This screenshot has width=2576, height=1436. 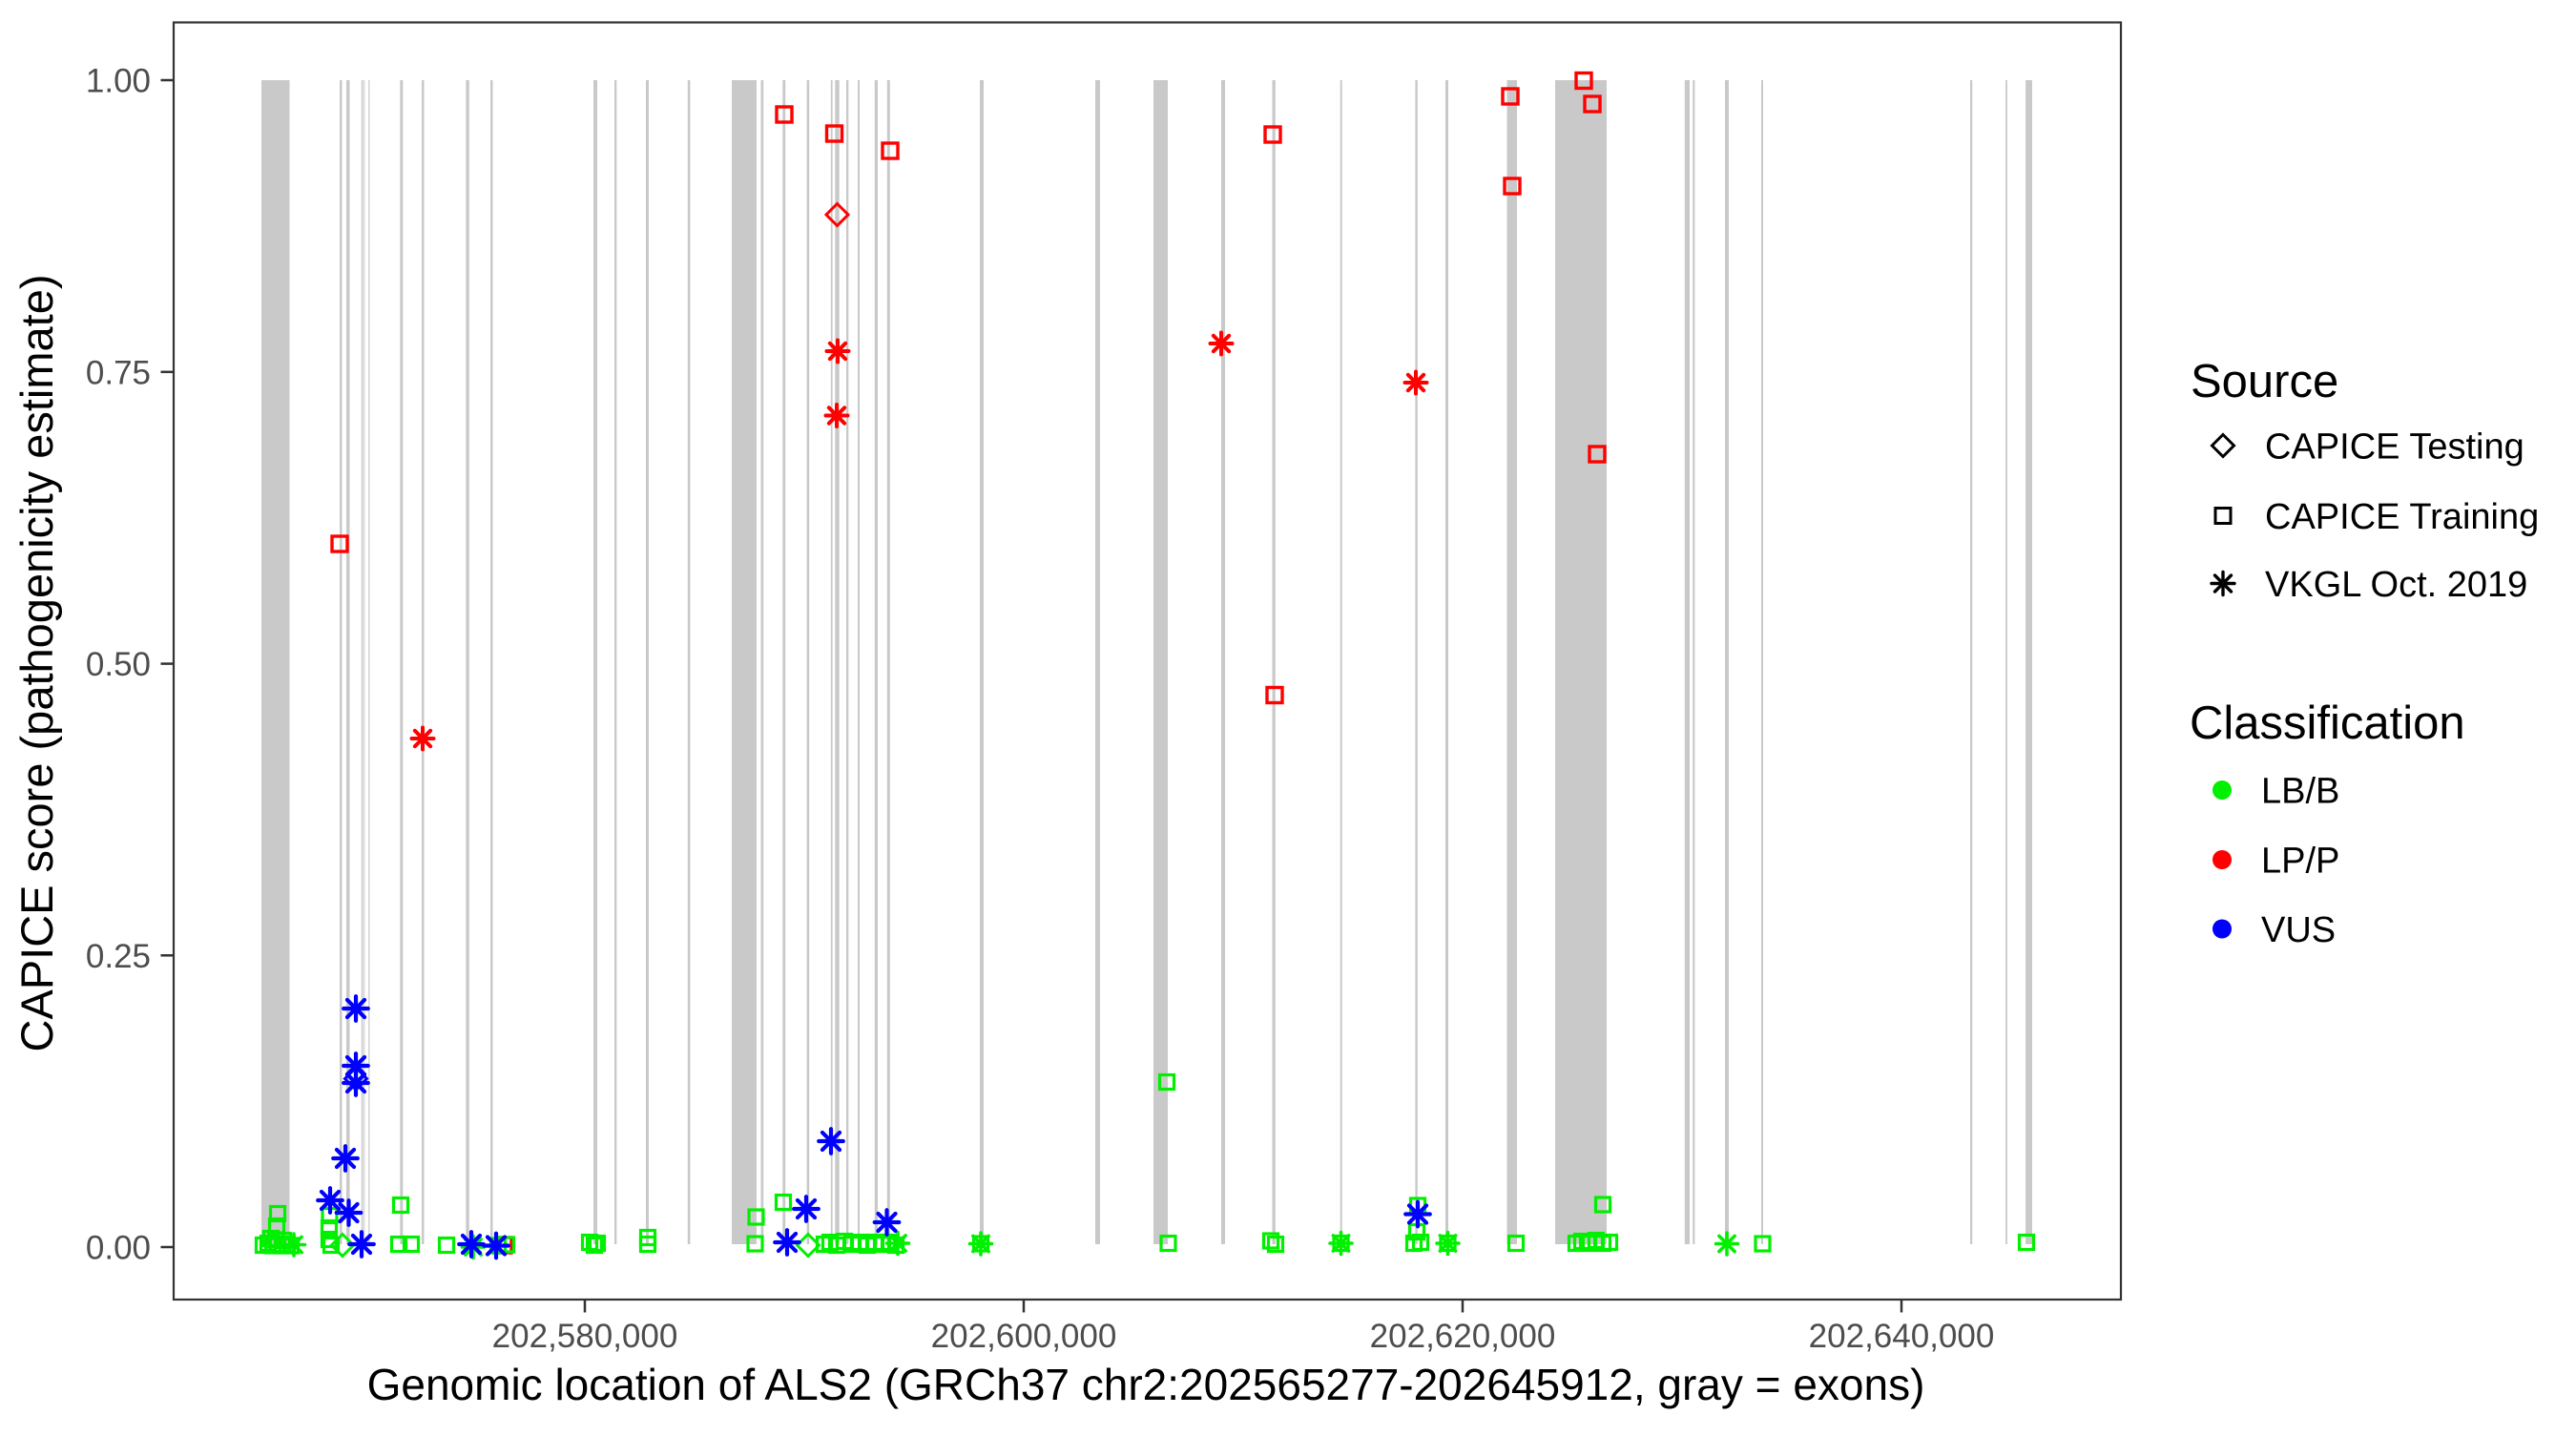 What do you see at coordinates (118, 81) in the screenshot?
I see `svg-text: 1.00` at bounding box center [118, 81].